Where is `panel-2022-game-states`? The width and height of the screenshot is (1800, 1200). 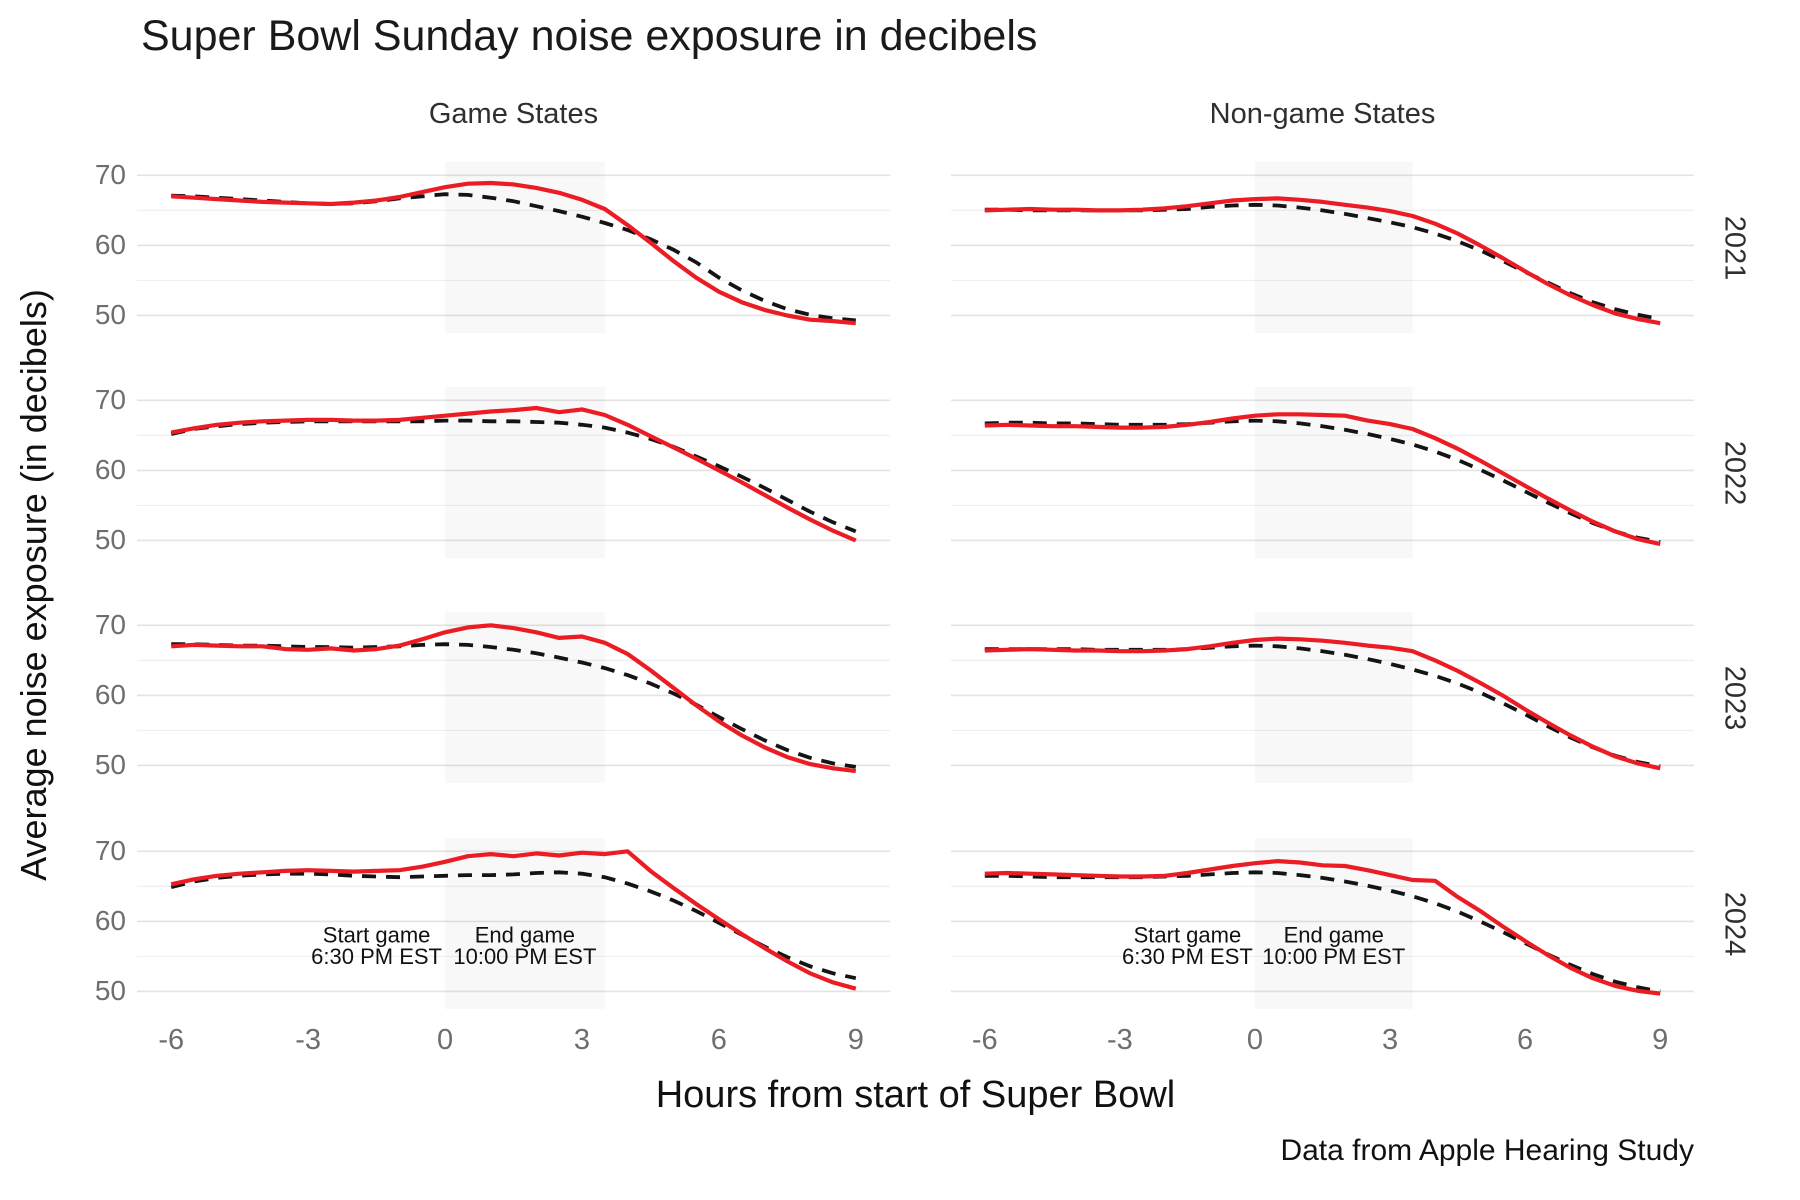
panel-2022-game-states is located at coordinates (513, 472).